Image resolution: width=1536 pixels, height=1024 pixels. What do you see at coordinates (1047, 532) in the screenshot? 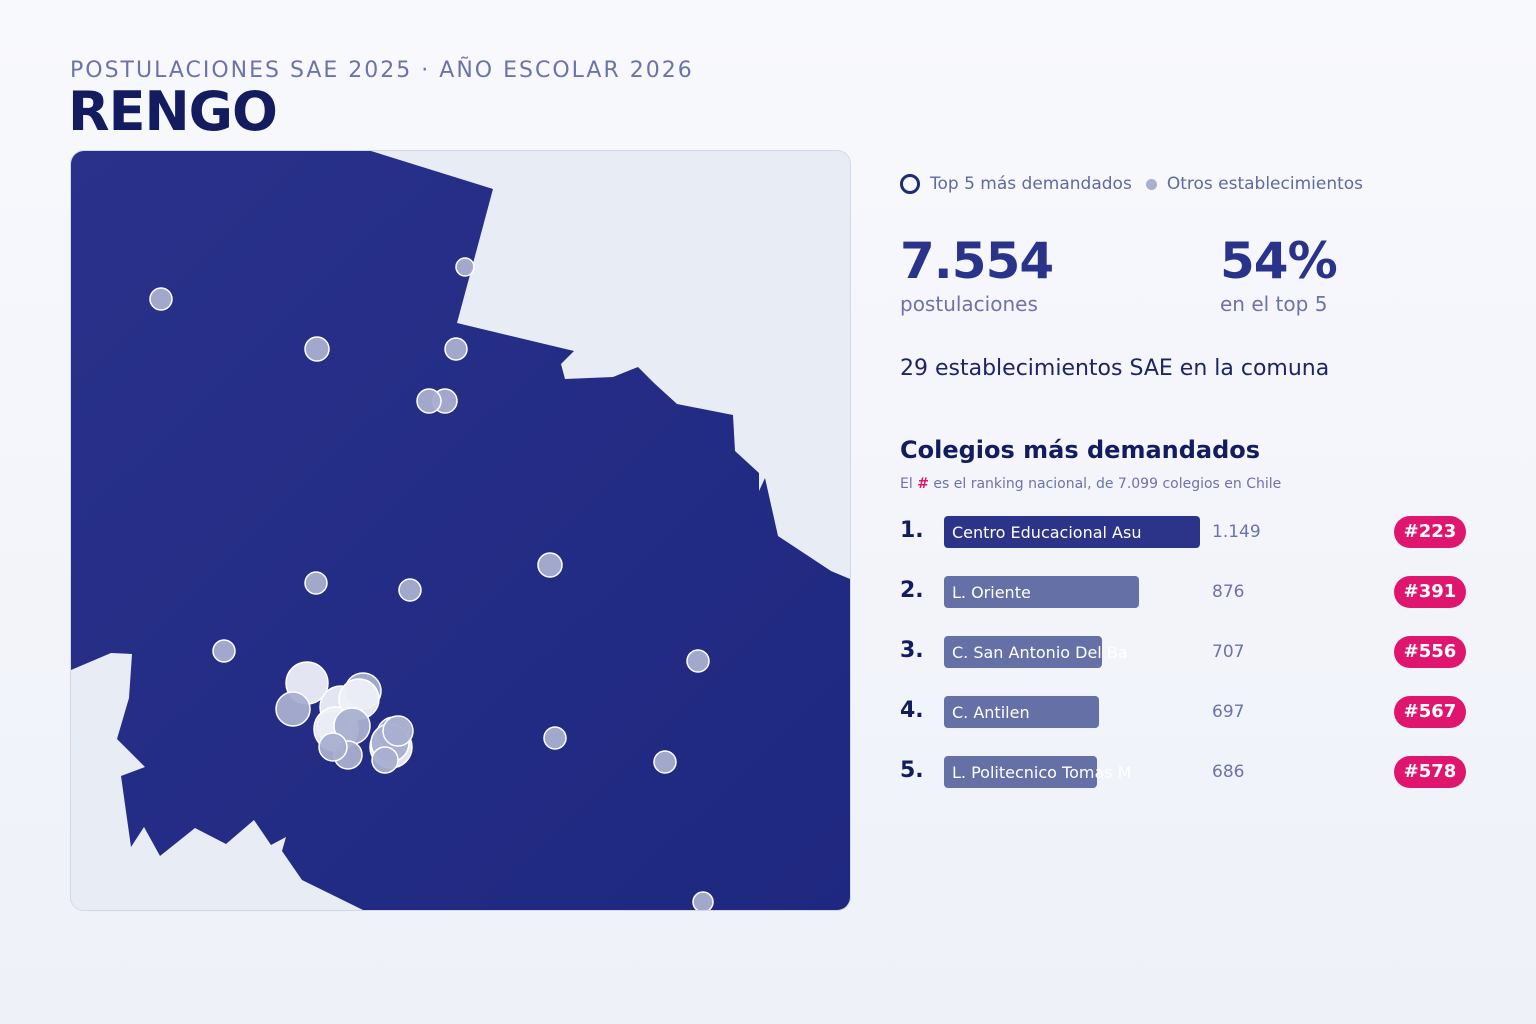
I see `school-name: Centro Educacional Asu` at bounding box center [1047, 532].